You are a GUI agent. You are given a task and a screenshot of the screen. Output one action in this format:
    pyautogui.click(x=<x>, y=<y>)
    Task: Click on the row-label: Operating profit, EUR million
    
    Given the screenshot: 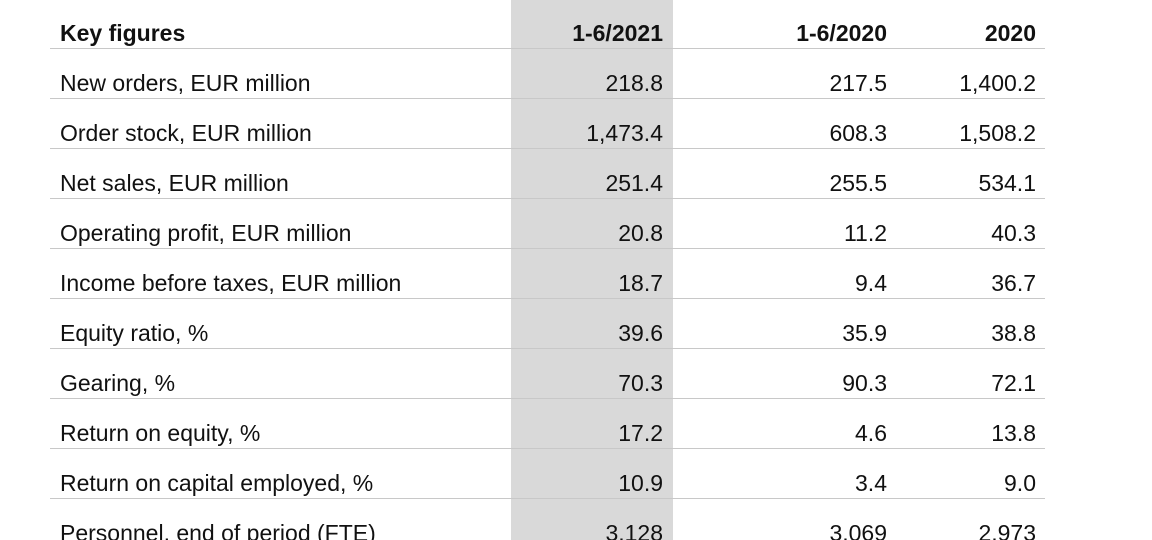 What is the action you would take?
    pyautogui.click(x=206, y=233)
    